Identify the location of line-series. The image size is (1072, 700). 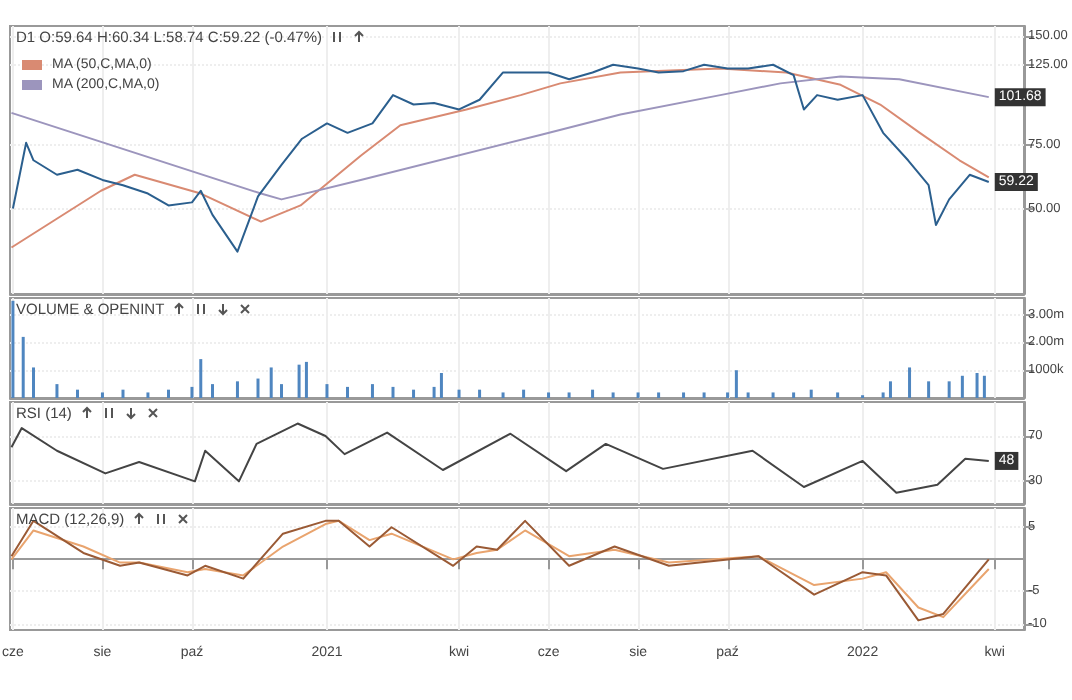
(500, 458).